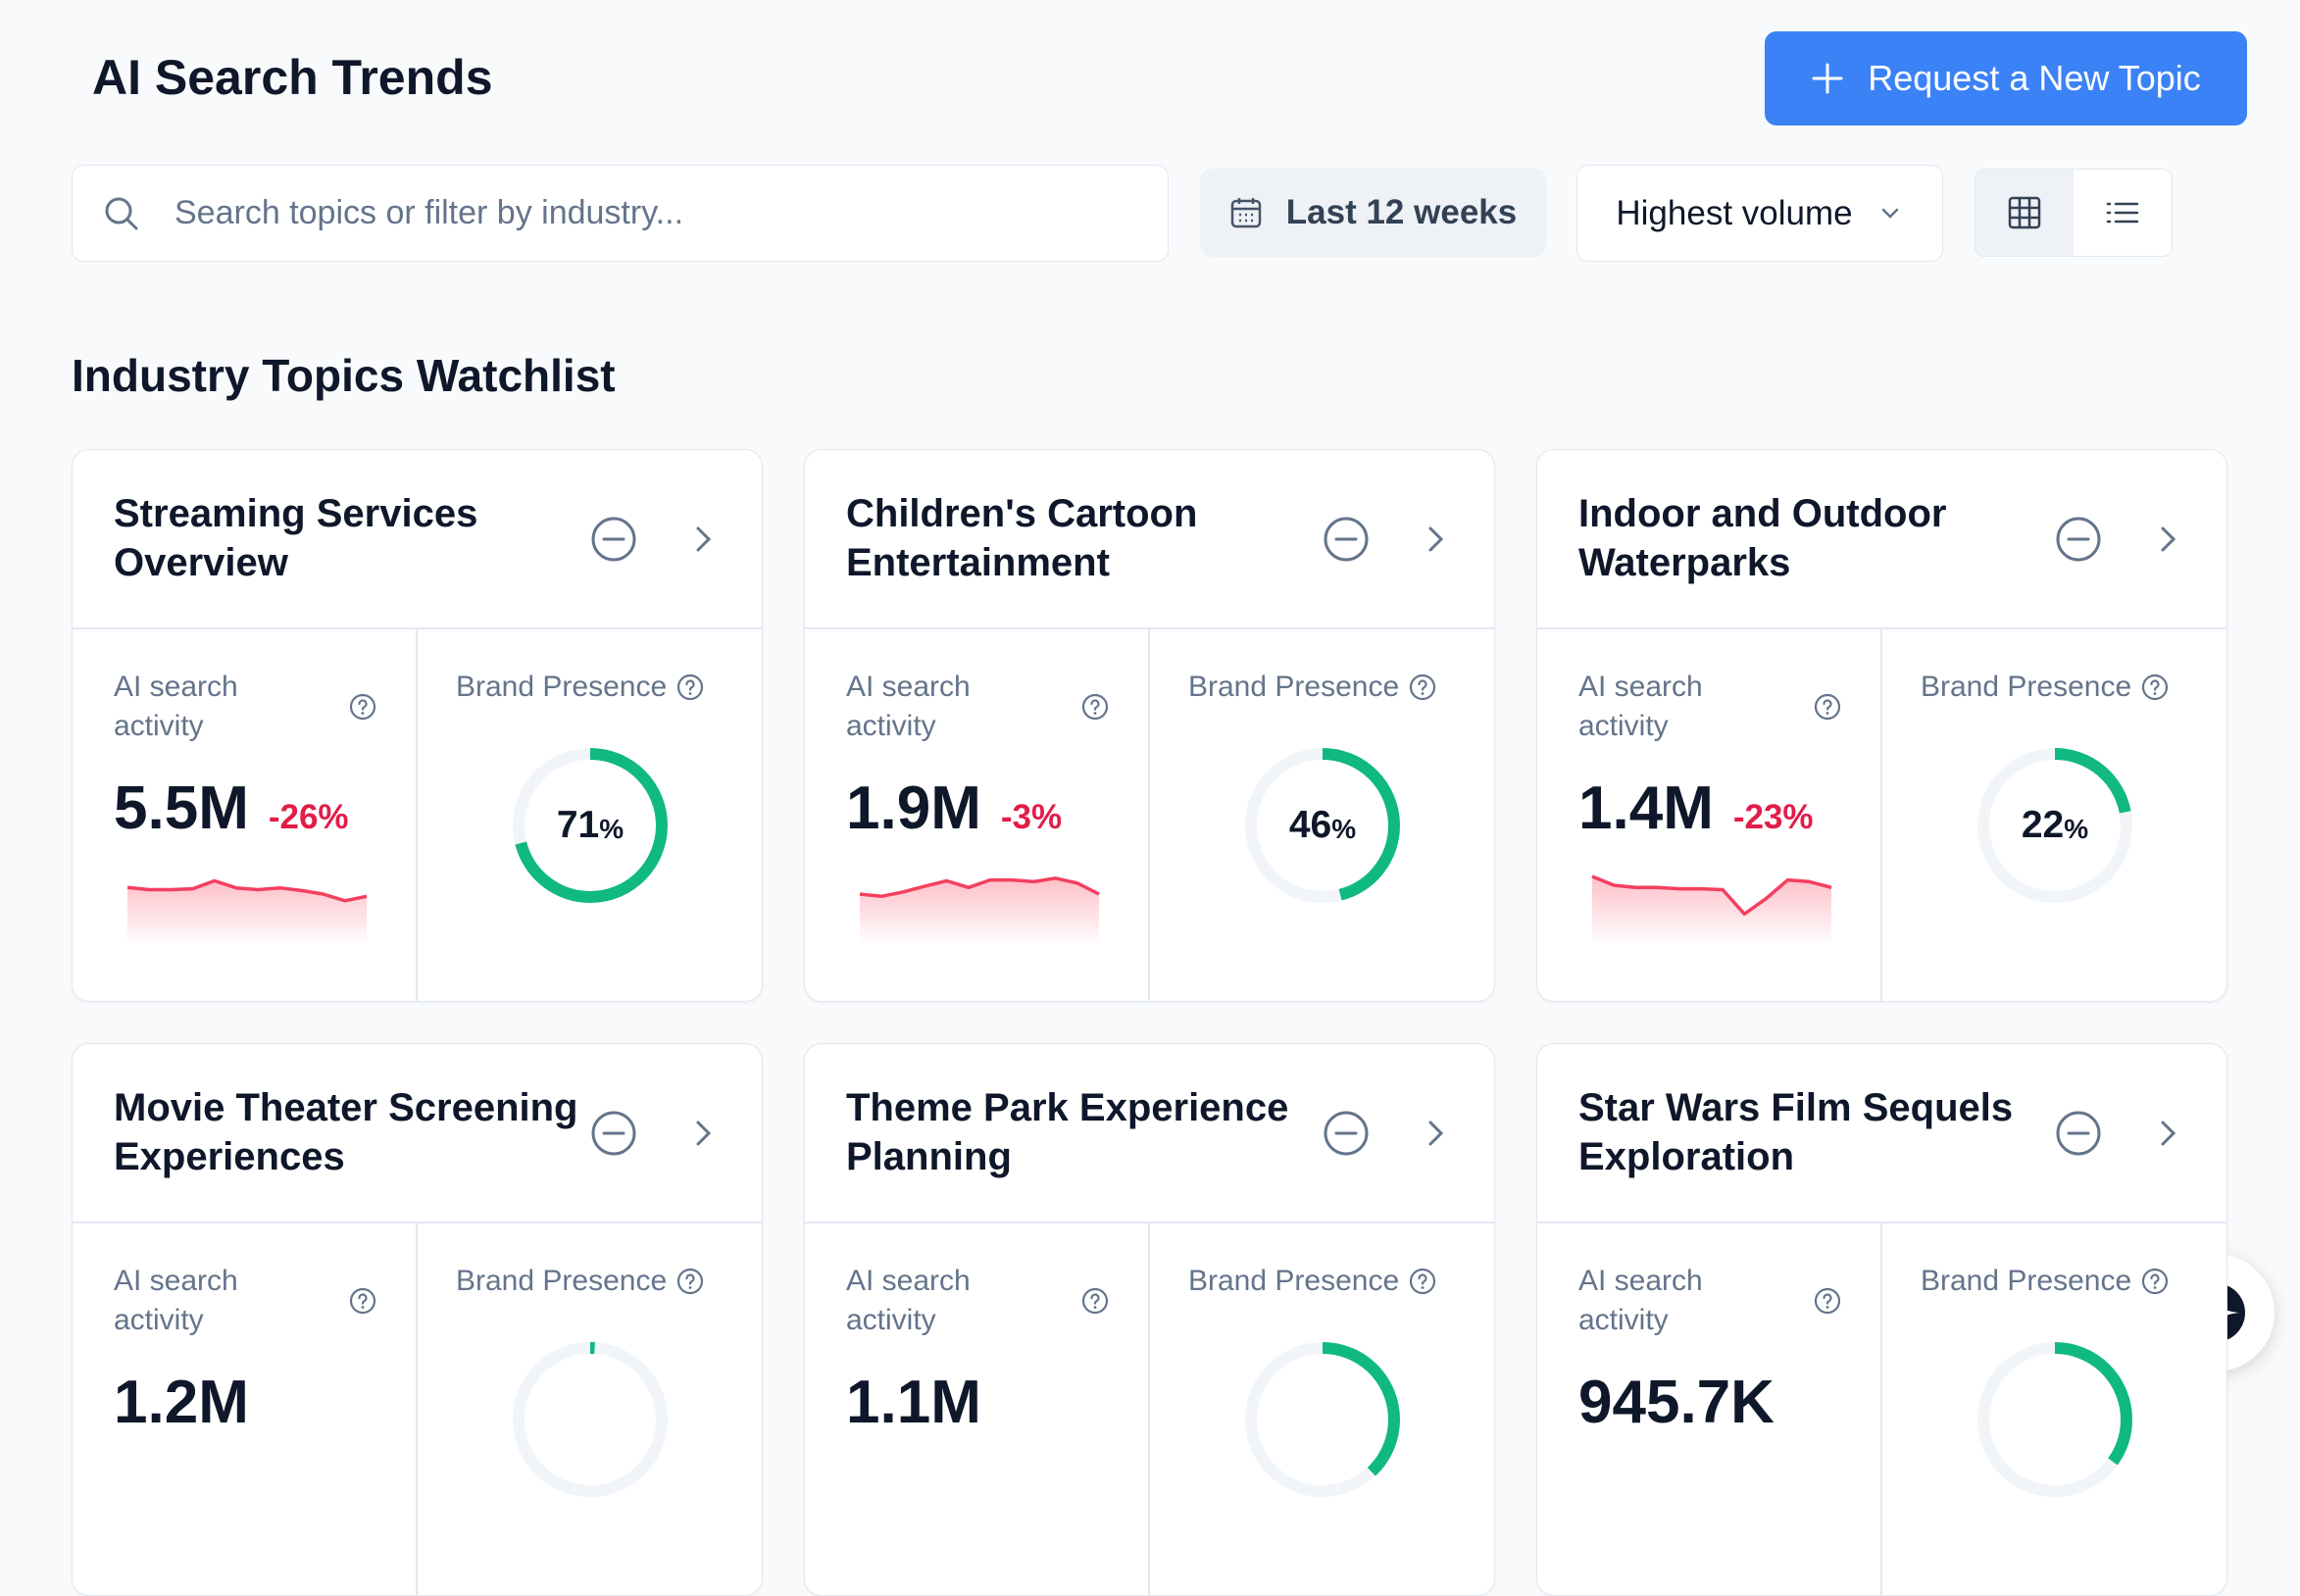 The width and height of the screenshot is (2300, 1596). I want to click on button-label: Request a New Topic, so click(2034, 78).